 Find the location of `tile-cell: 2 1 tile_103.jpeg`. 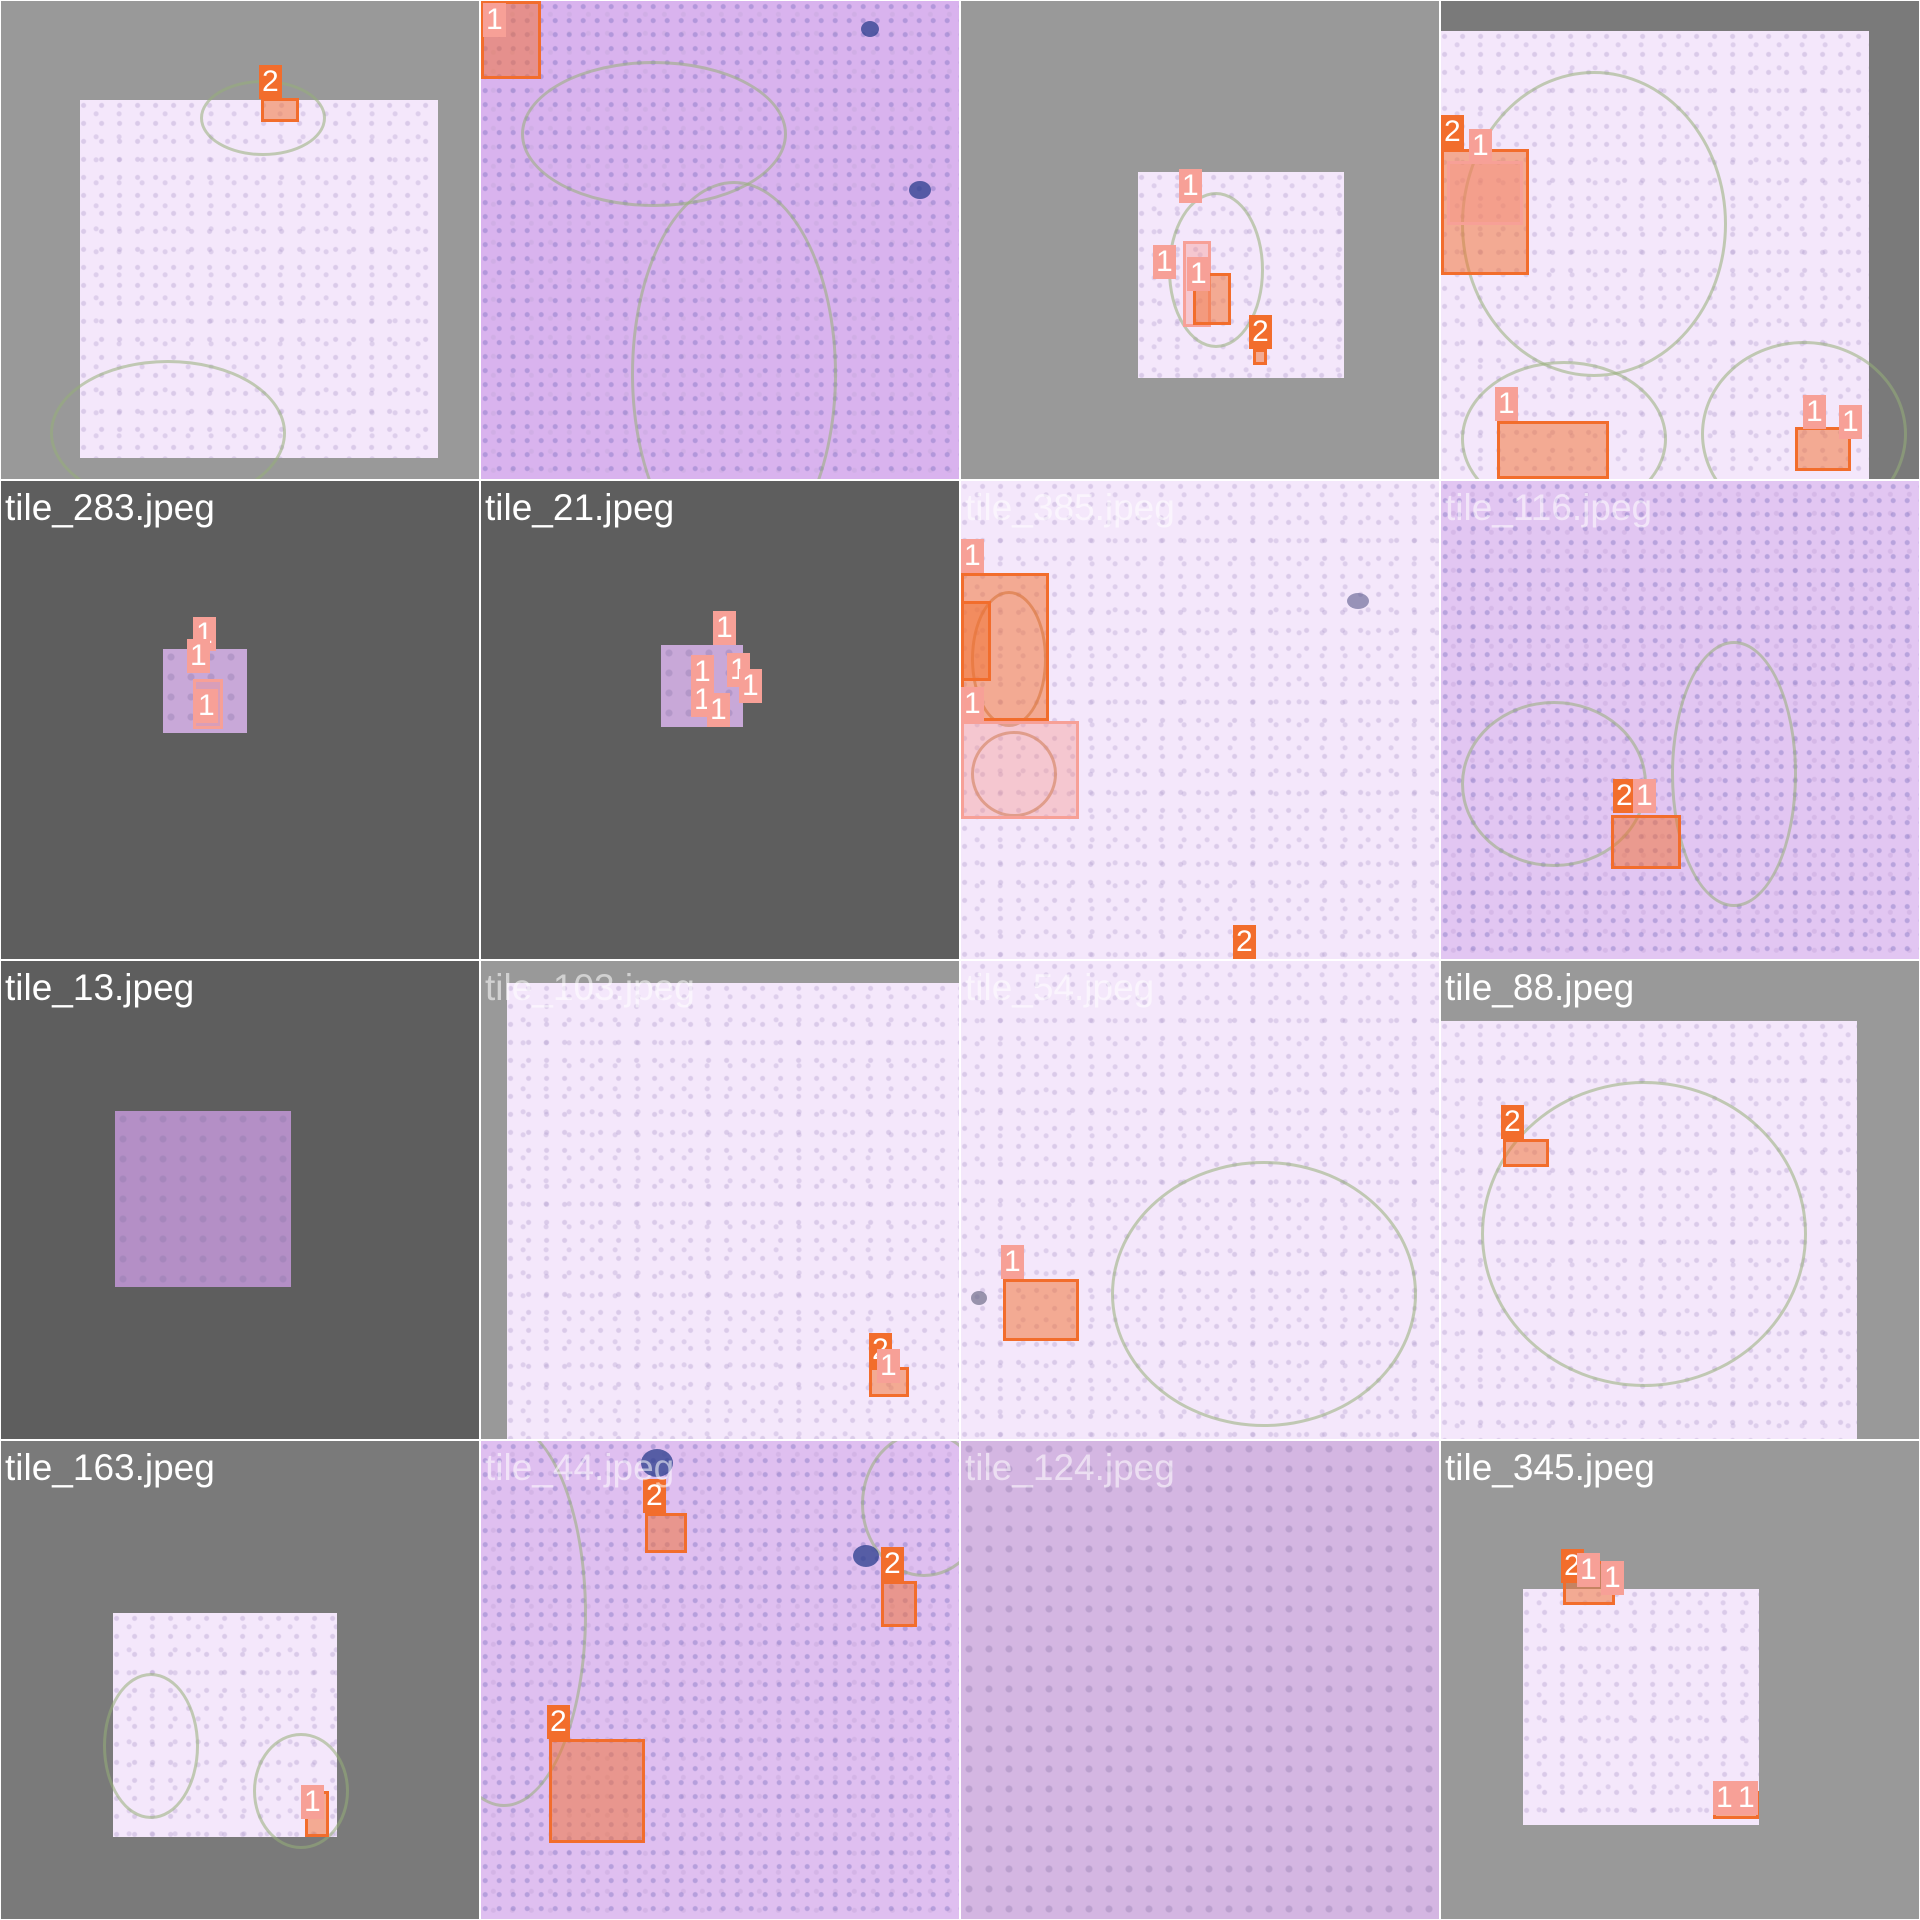

tile-cell: 2 1 tile_103.jpeg is located at coordinates (720, 1200).